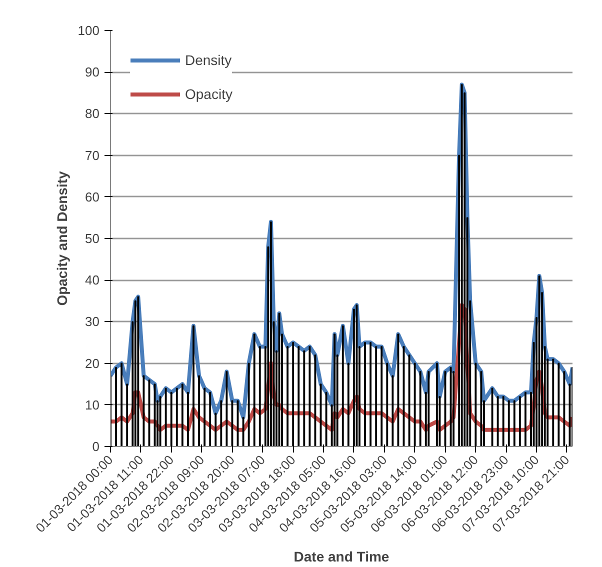 The height and width of the screenshot is (567, 602). What do you see at coordinates (92, 238) in the screenshot?
I see `y-tick-label: 50` at bounding box center [92, 238].